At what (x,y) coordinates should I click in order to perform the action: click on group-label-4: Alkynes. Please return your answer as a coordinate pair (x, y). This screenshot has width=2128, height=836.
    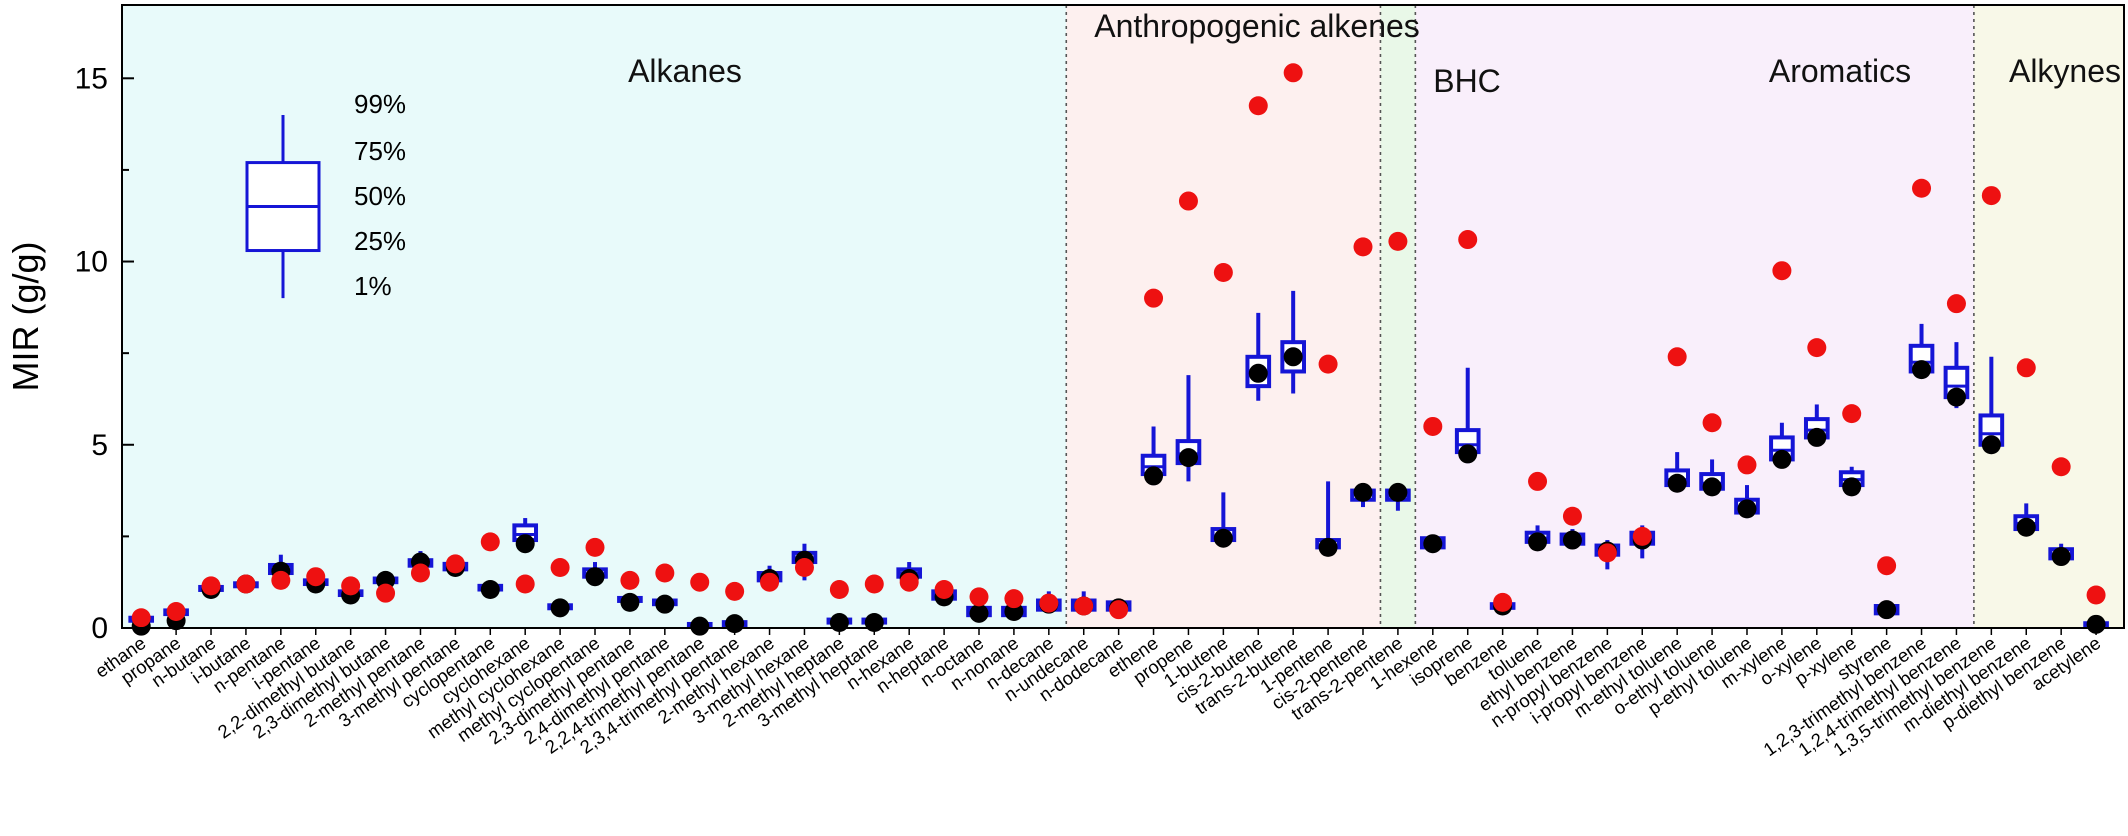
    Looking at the image, I should click on (2065, 71).